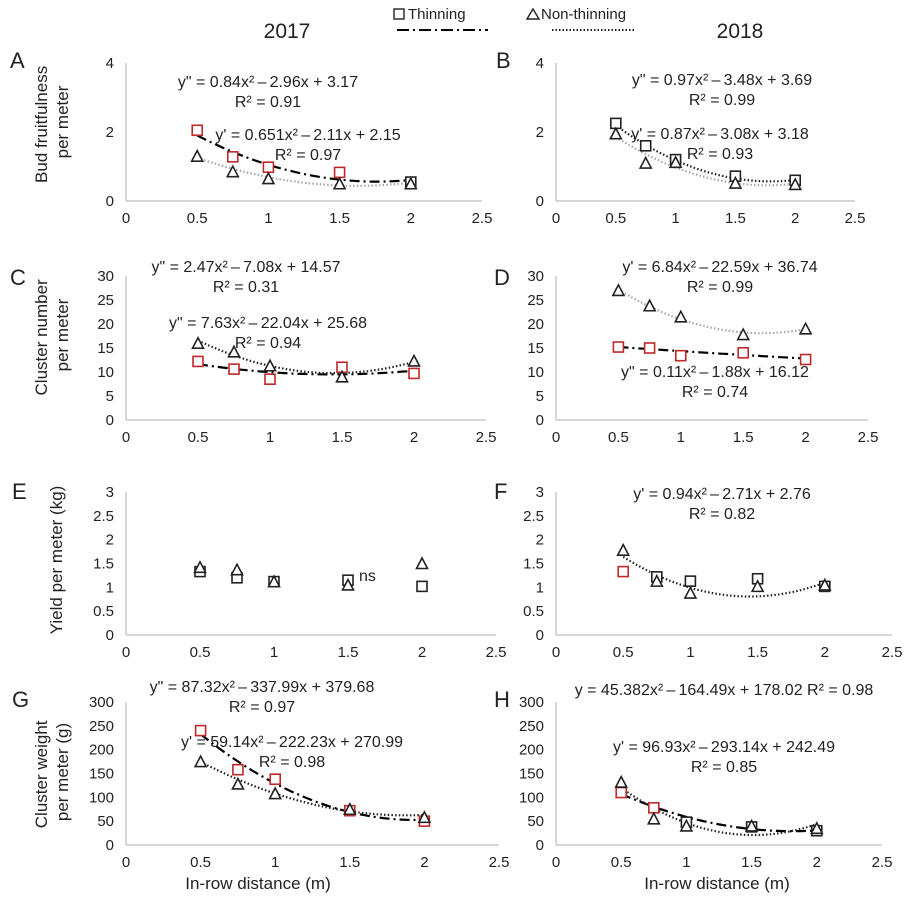  What do you see at coordinates (101, 726) in the screenshot?
I see `y-tick-label: 250` at bounding box center [101, 726].